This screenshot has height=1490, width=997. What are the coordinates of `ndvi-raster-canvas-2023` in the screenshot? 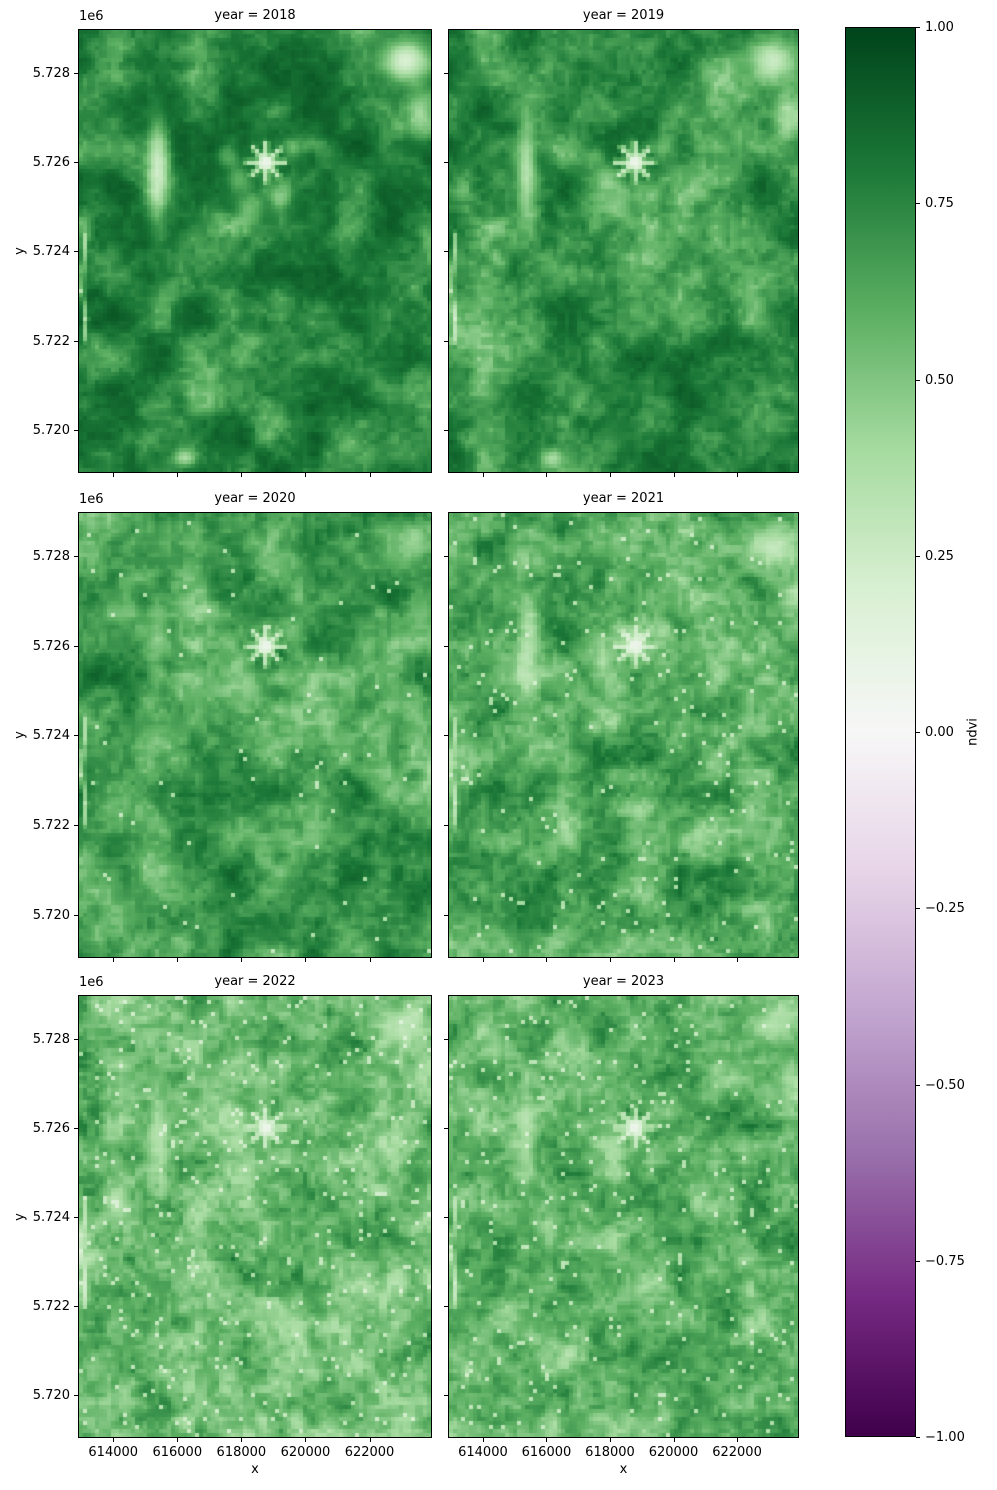 It's located at (623, 1216).